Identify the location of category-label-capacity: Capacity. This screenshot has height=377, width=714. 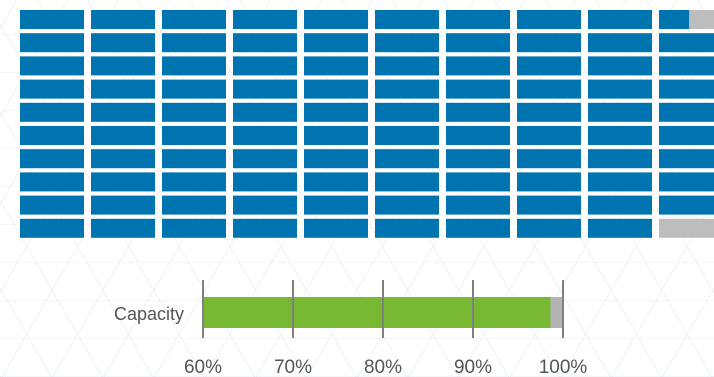
(149, 314).